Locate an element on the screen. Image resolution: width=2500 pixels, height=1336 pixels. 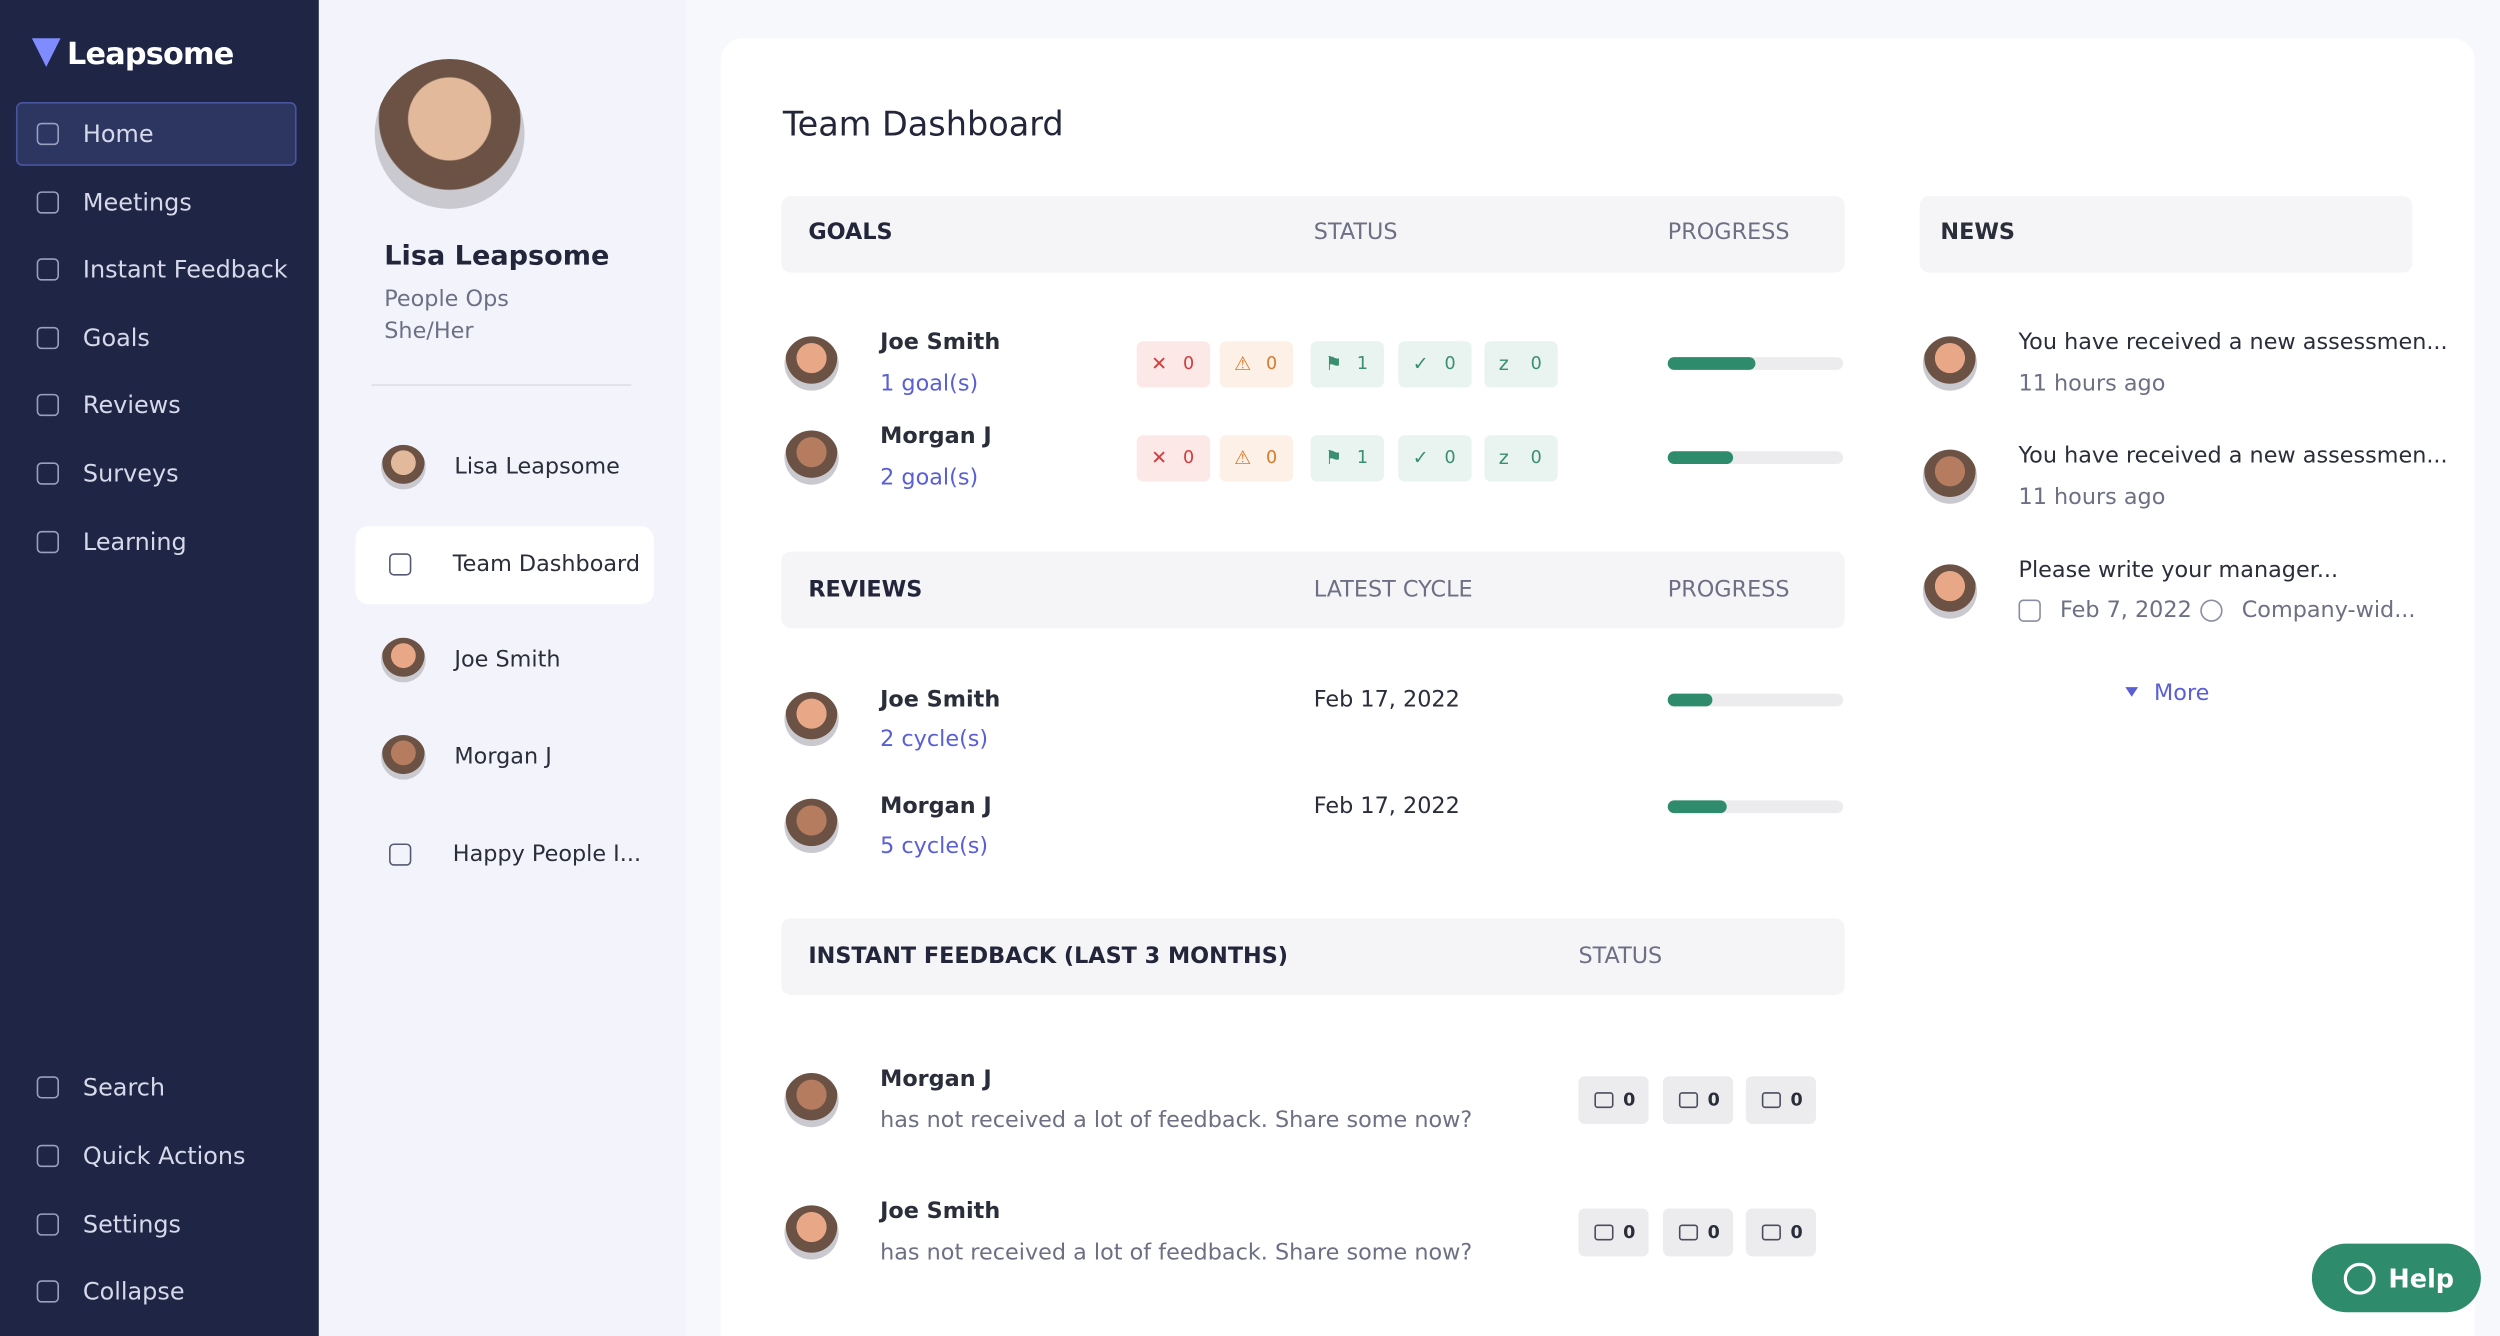
status-icon: ✓ is located at coordinates (1420, 363).